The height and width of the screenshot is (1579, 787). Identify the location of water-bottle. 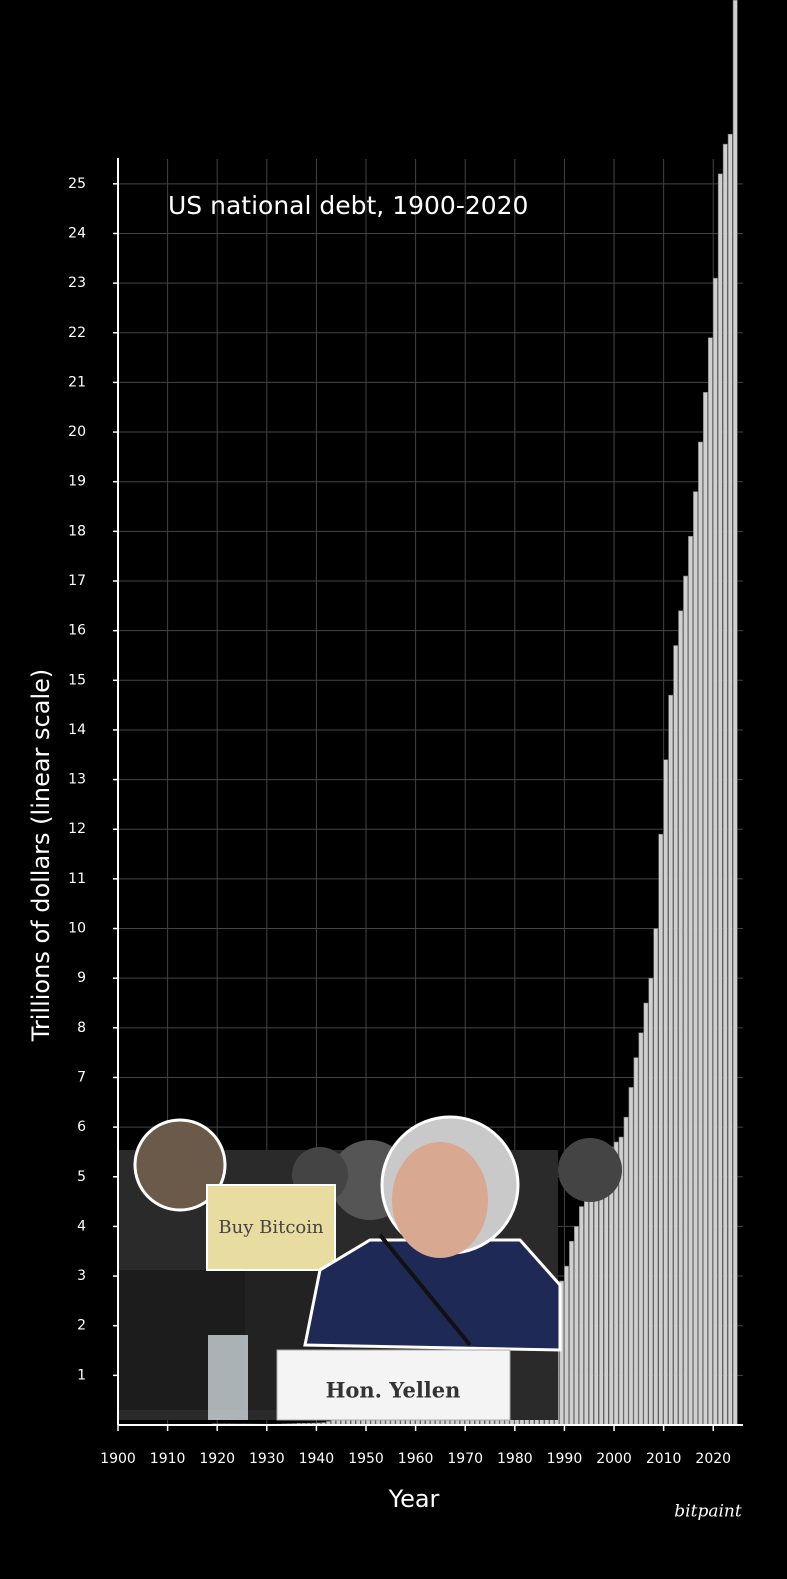
(228, 1377).